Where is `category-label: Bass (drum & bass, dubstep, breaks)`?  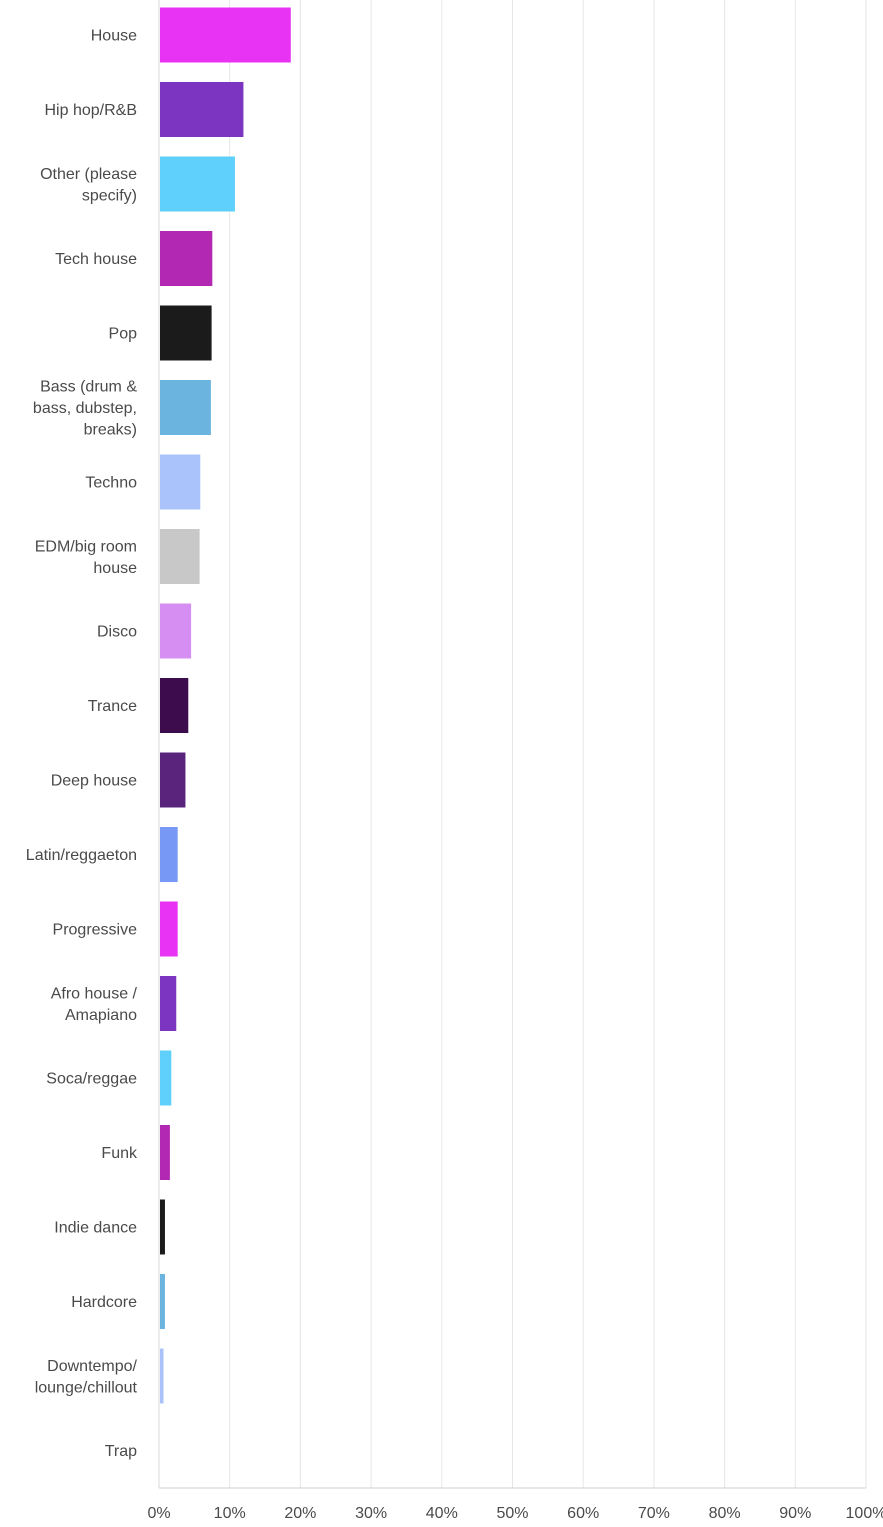
category-label: Bass (drum & bass, dubstep, breaks) is located at coordinates (85, 409).